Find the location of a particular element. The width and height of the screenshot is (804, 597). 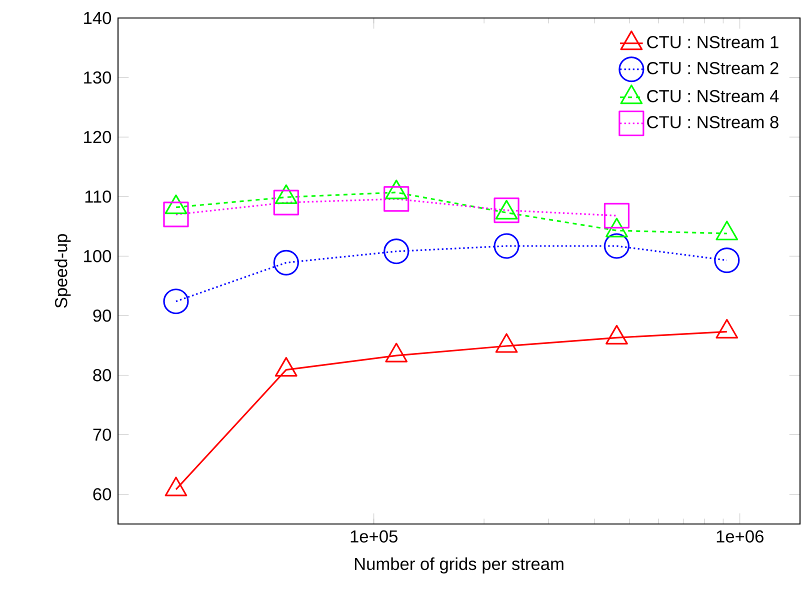

legend-label: CTU : NStream 8 is located at coordinates (712, 122).